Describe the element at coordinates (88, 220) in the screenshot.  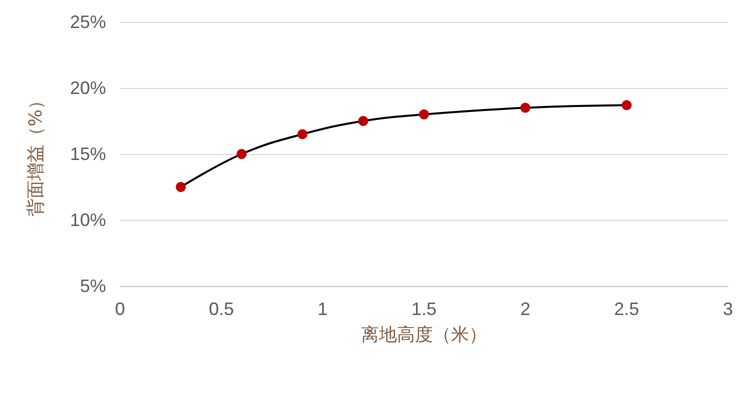
I see `y-tick-label: 10%` at that location.